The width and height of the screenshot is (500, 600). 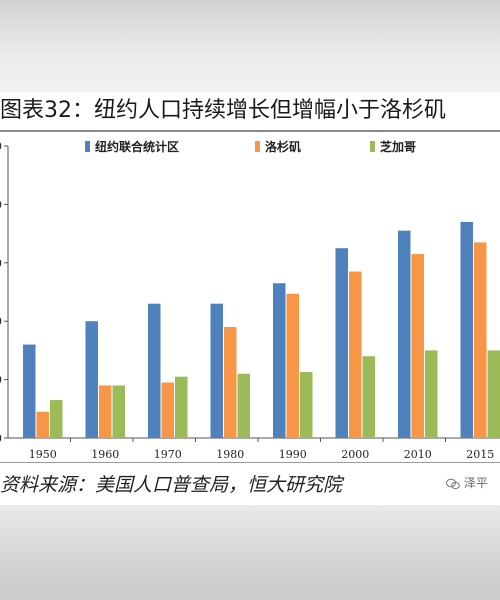 What do you see at coordinates (355, 454) in the screenshot?
I see `x-tick-label: 2000` at bounding box center [355, 454].